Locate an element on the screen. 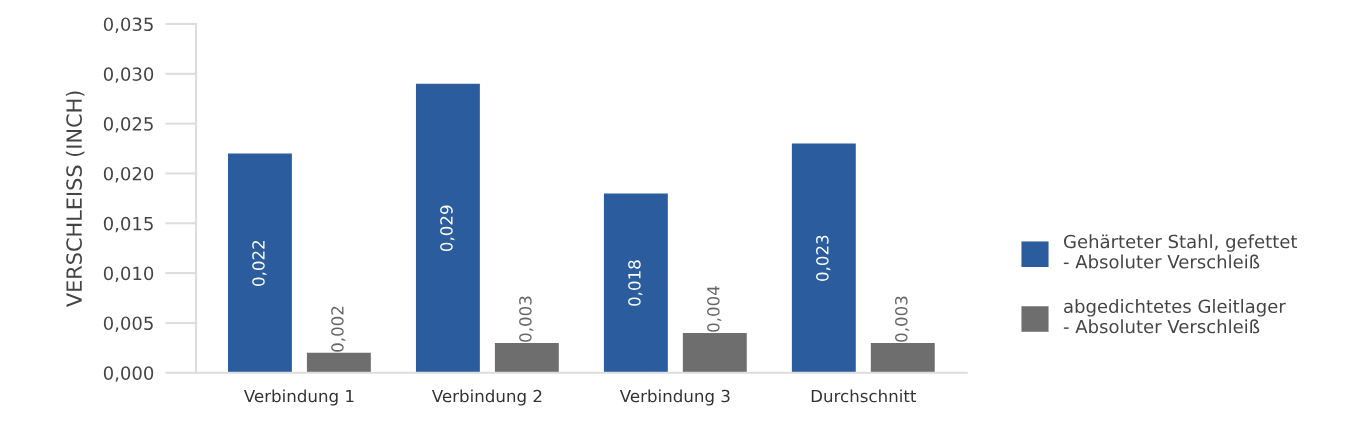  data-label: 0,023 is located at coordinates (823, 258).